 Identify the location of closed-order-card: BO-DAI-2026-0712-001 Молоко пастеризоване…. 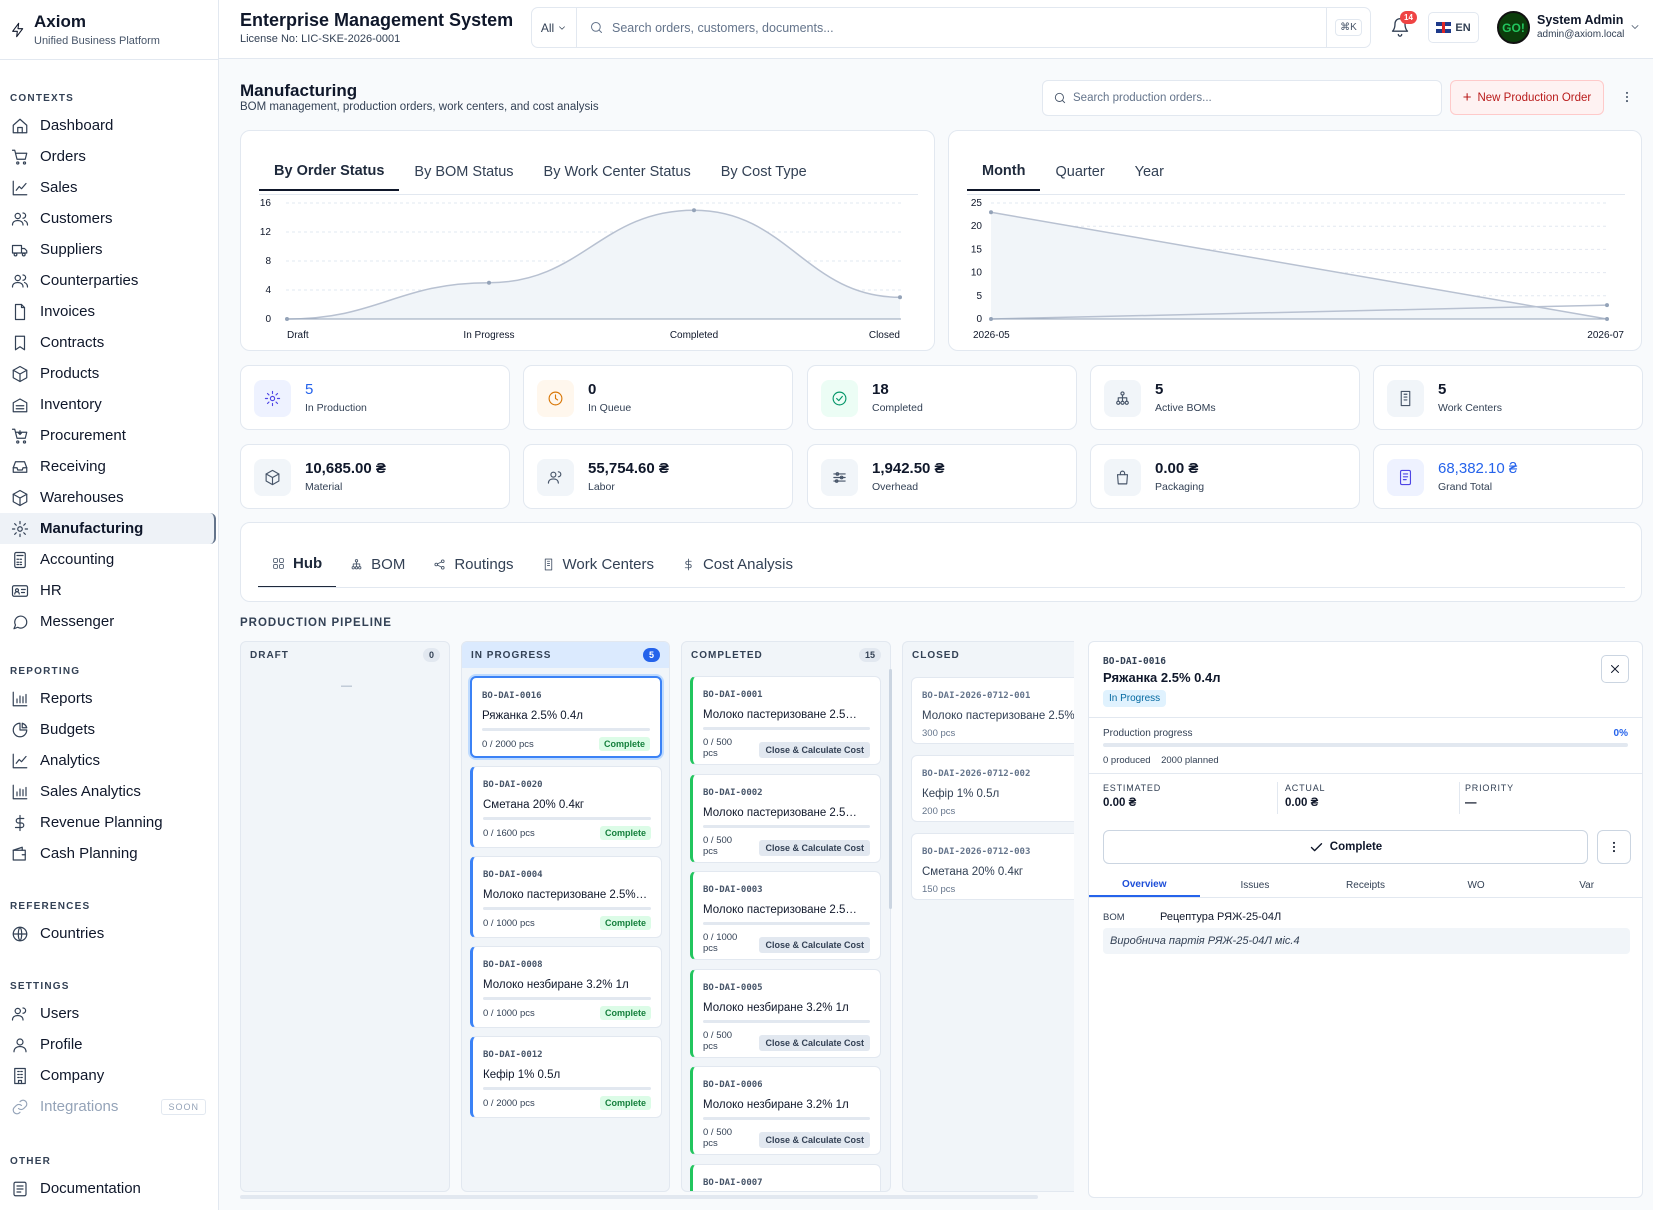
(992, 710).